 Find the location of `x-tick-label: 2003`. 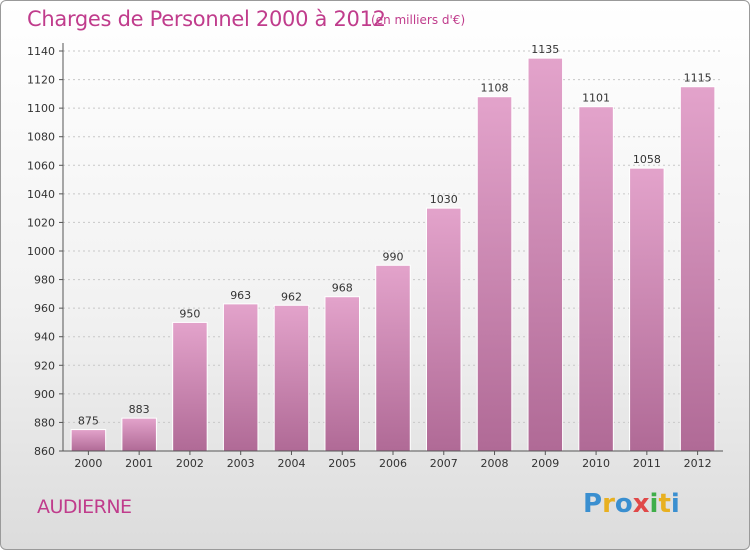

x-tick-label: 2003 is located at coordinates (241, 463).